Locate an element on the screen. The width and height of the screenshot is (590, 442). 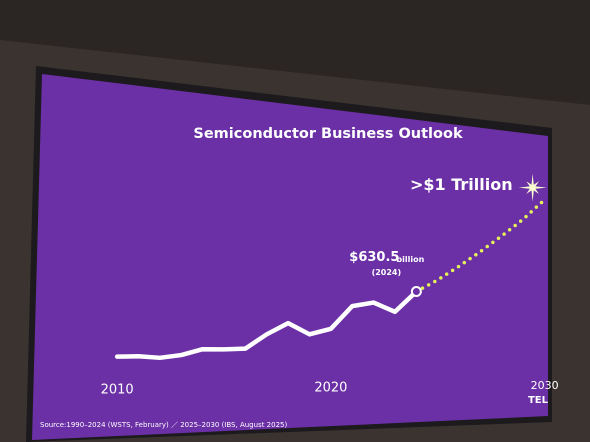
x-tick-label: 2020 is located at coordinates (330, 388).